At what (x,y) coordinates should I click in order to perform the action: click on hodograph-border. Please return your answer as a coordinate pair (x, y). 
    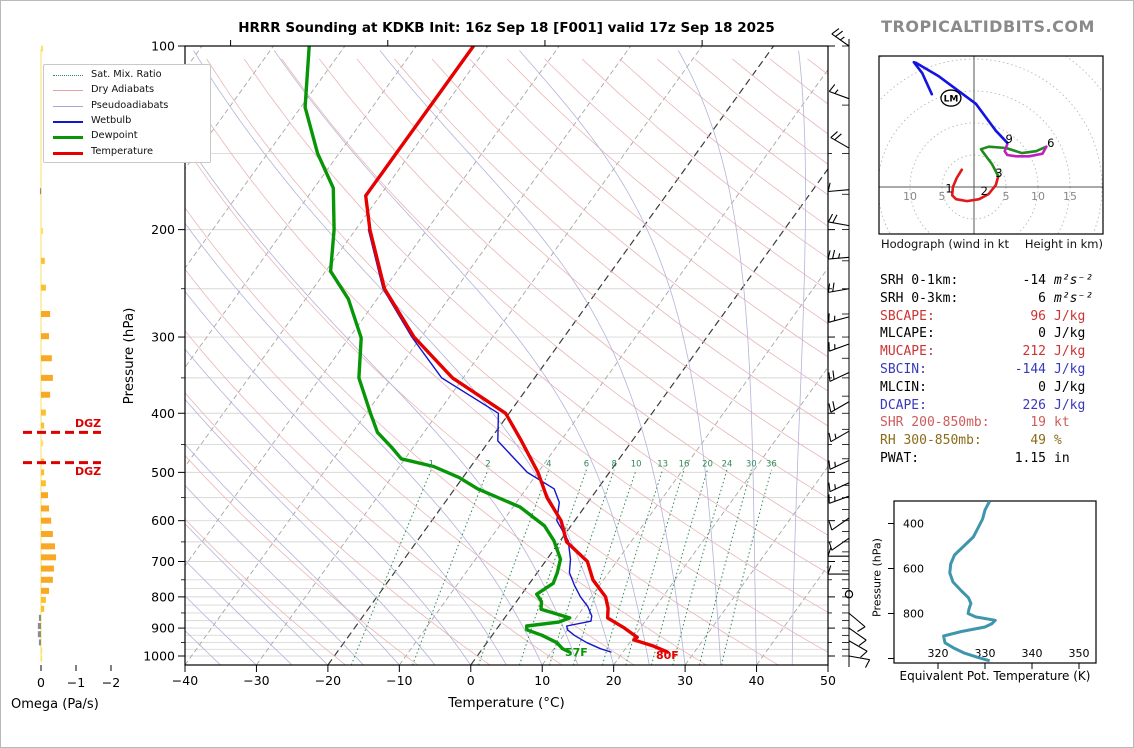
    Looking at the image, I should click on (991, 145).